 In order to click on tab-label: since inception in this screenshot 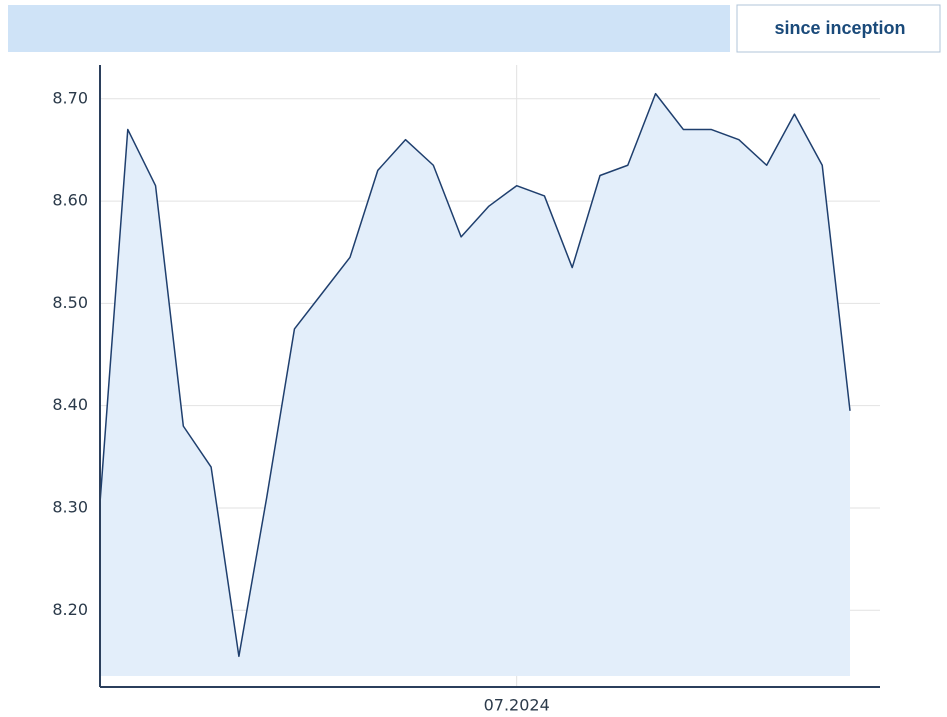, I will do `click(839, 28)`.